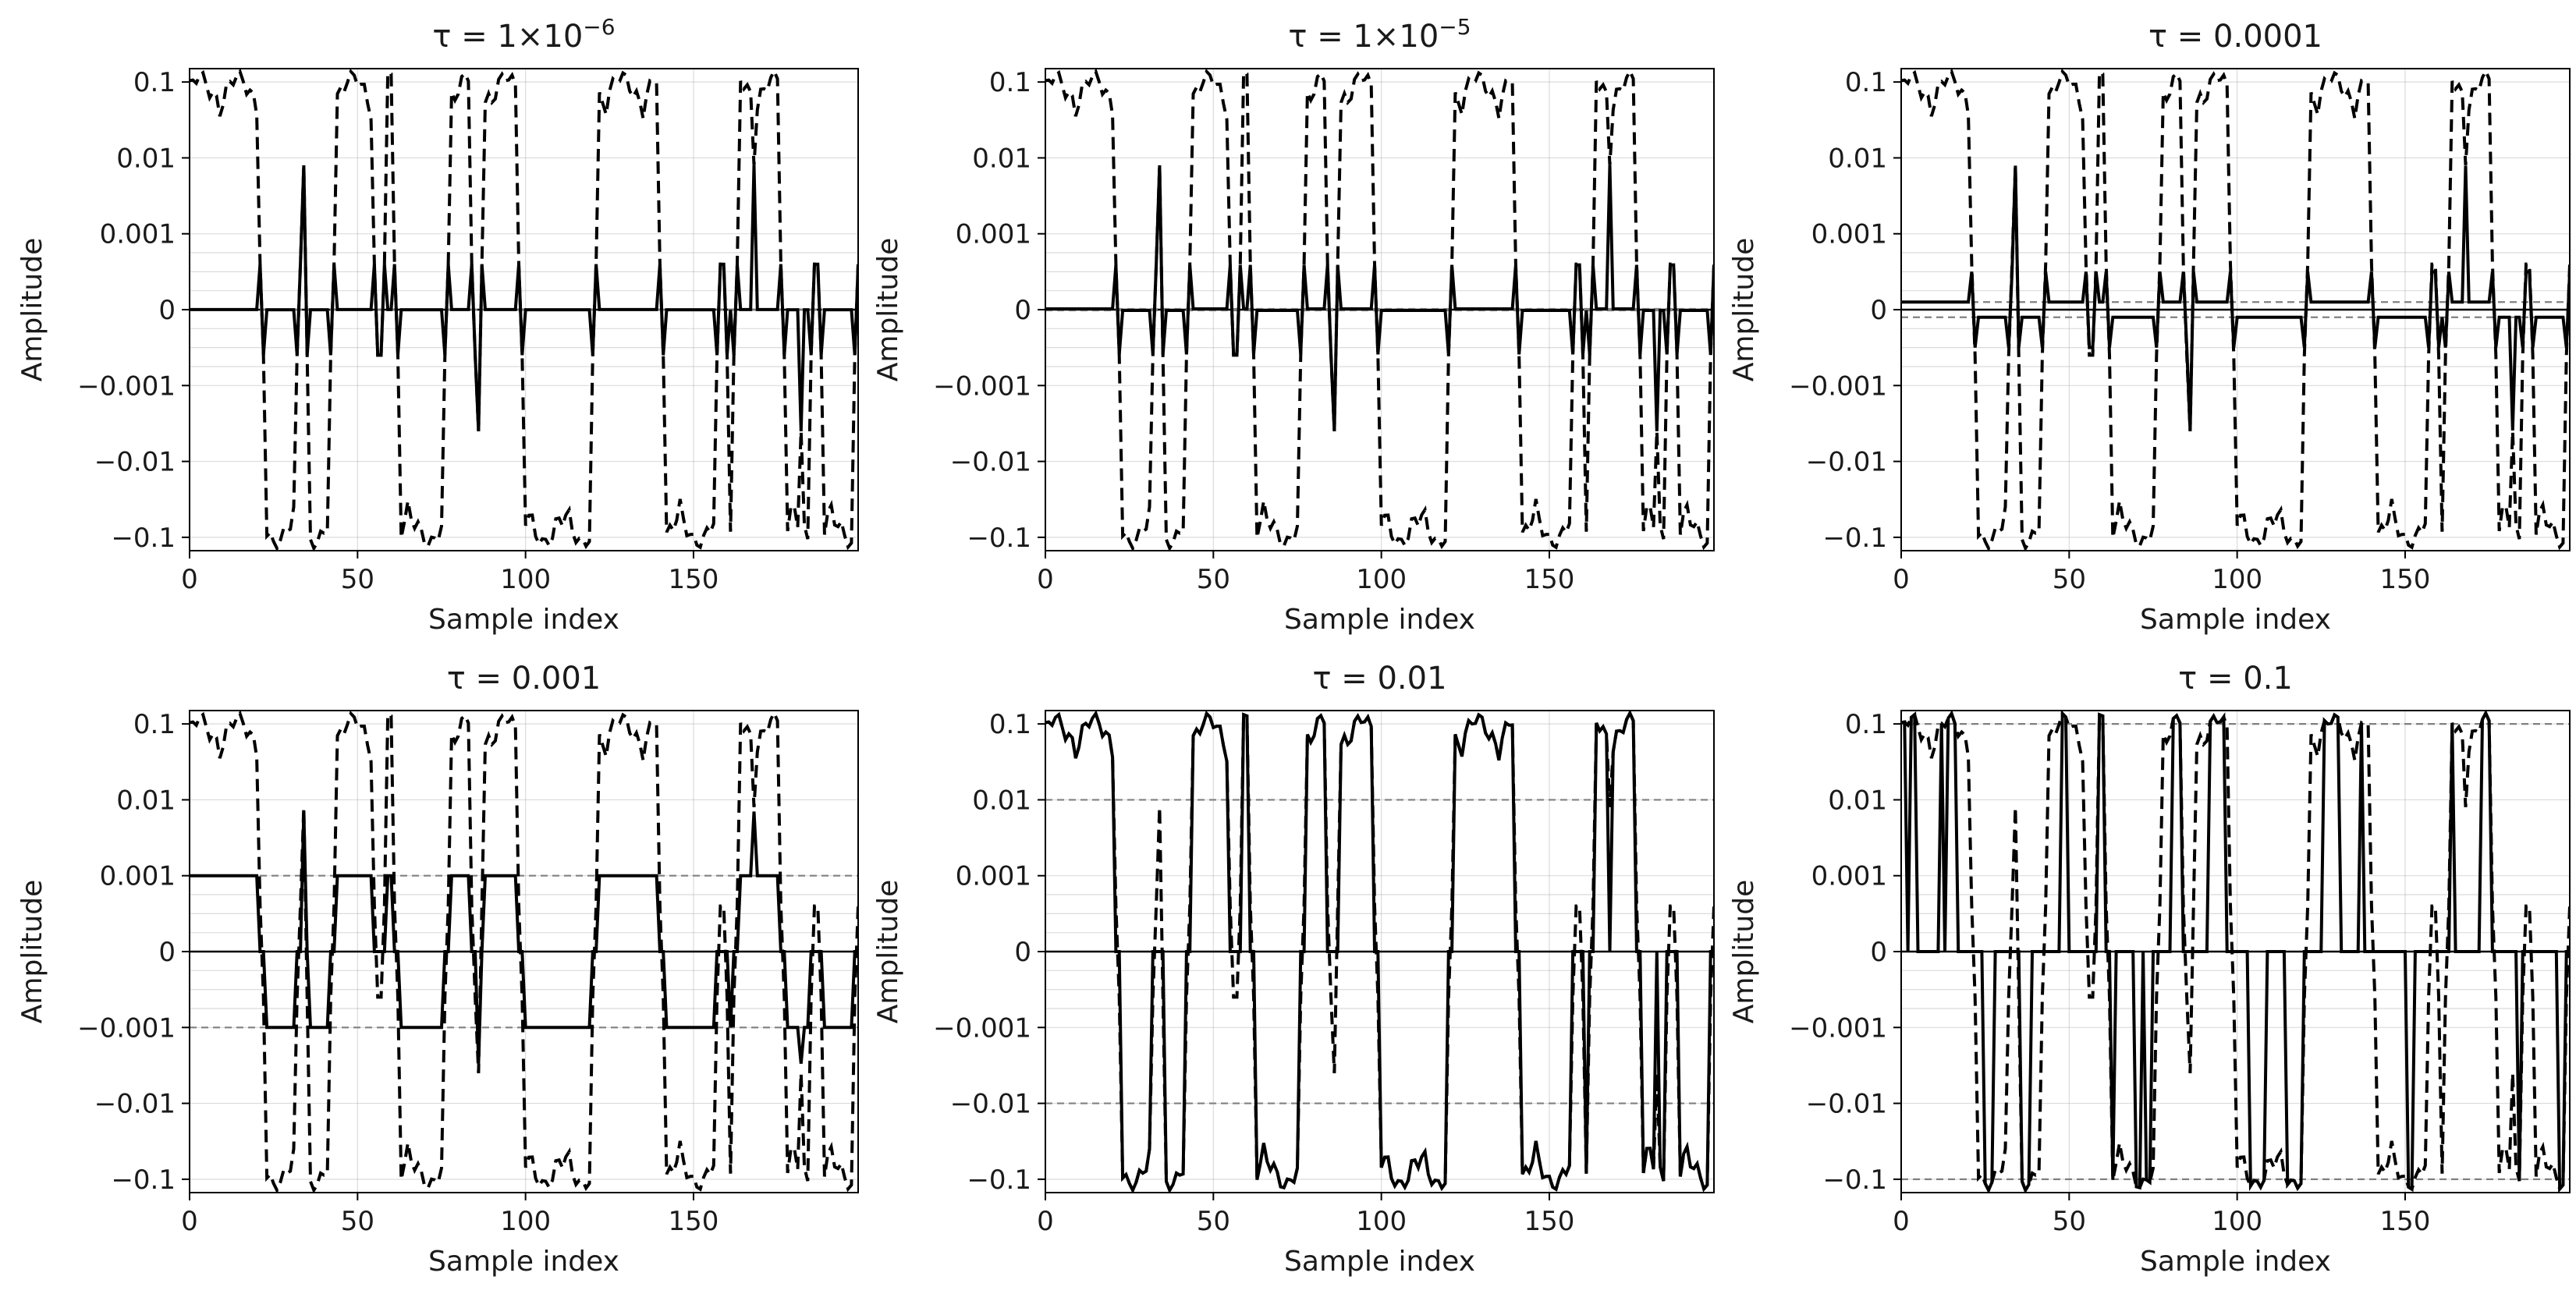 The height and width of the screenshot is (1294, 2576). Describe the element at coordinates (1379, 35) in the screenshot. I see `subplot-title: τ = 1×10−5` at that location.